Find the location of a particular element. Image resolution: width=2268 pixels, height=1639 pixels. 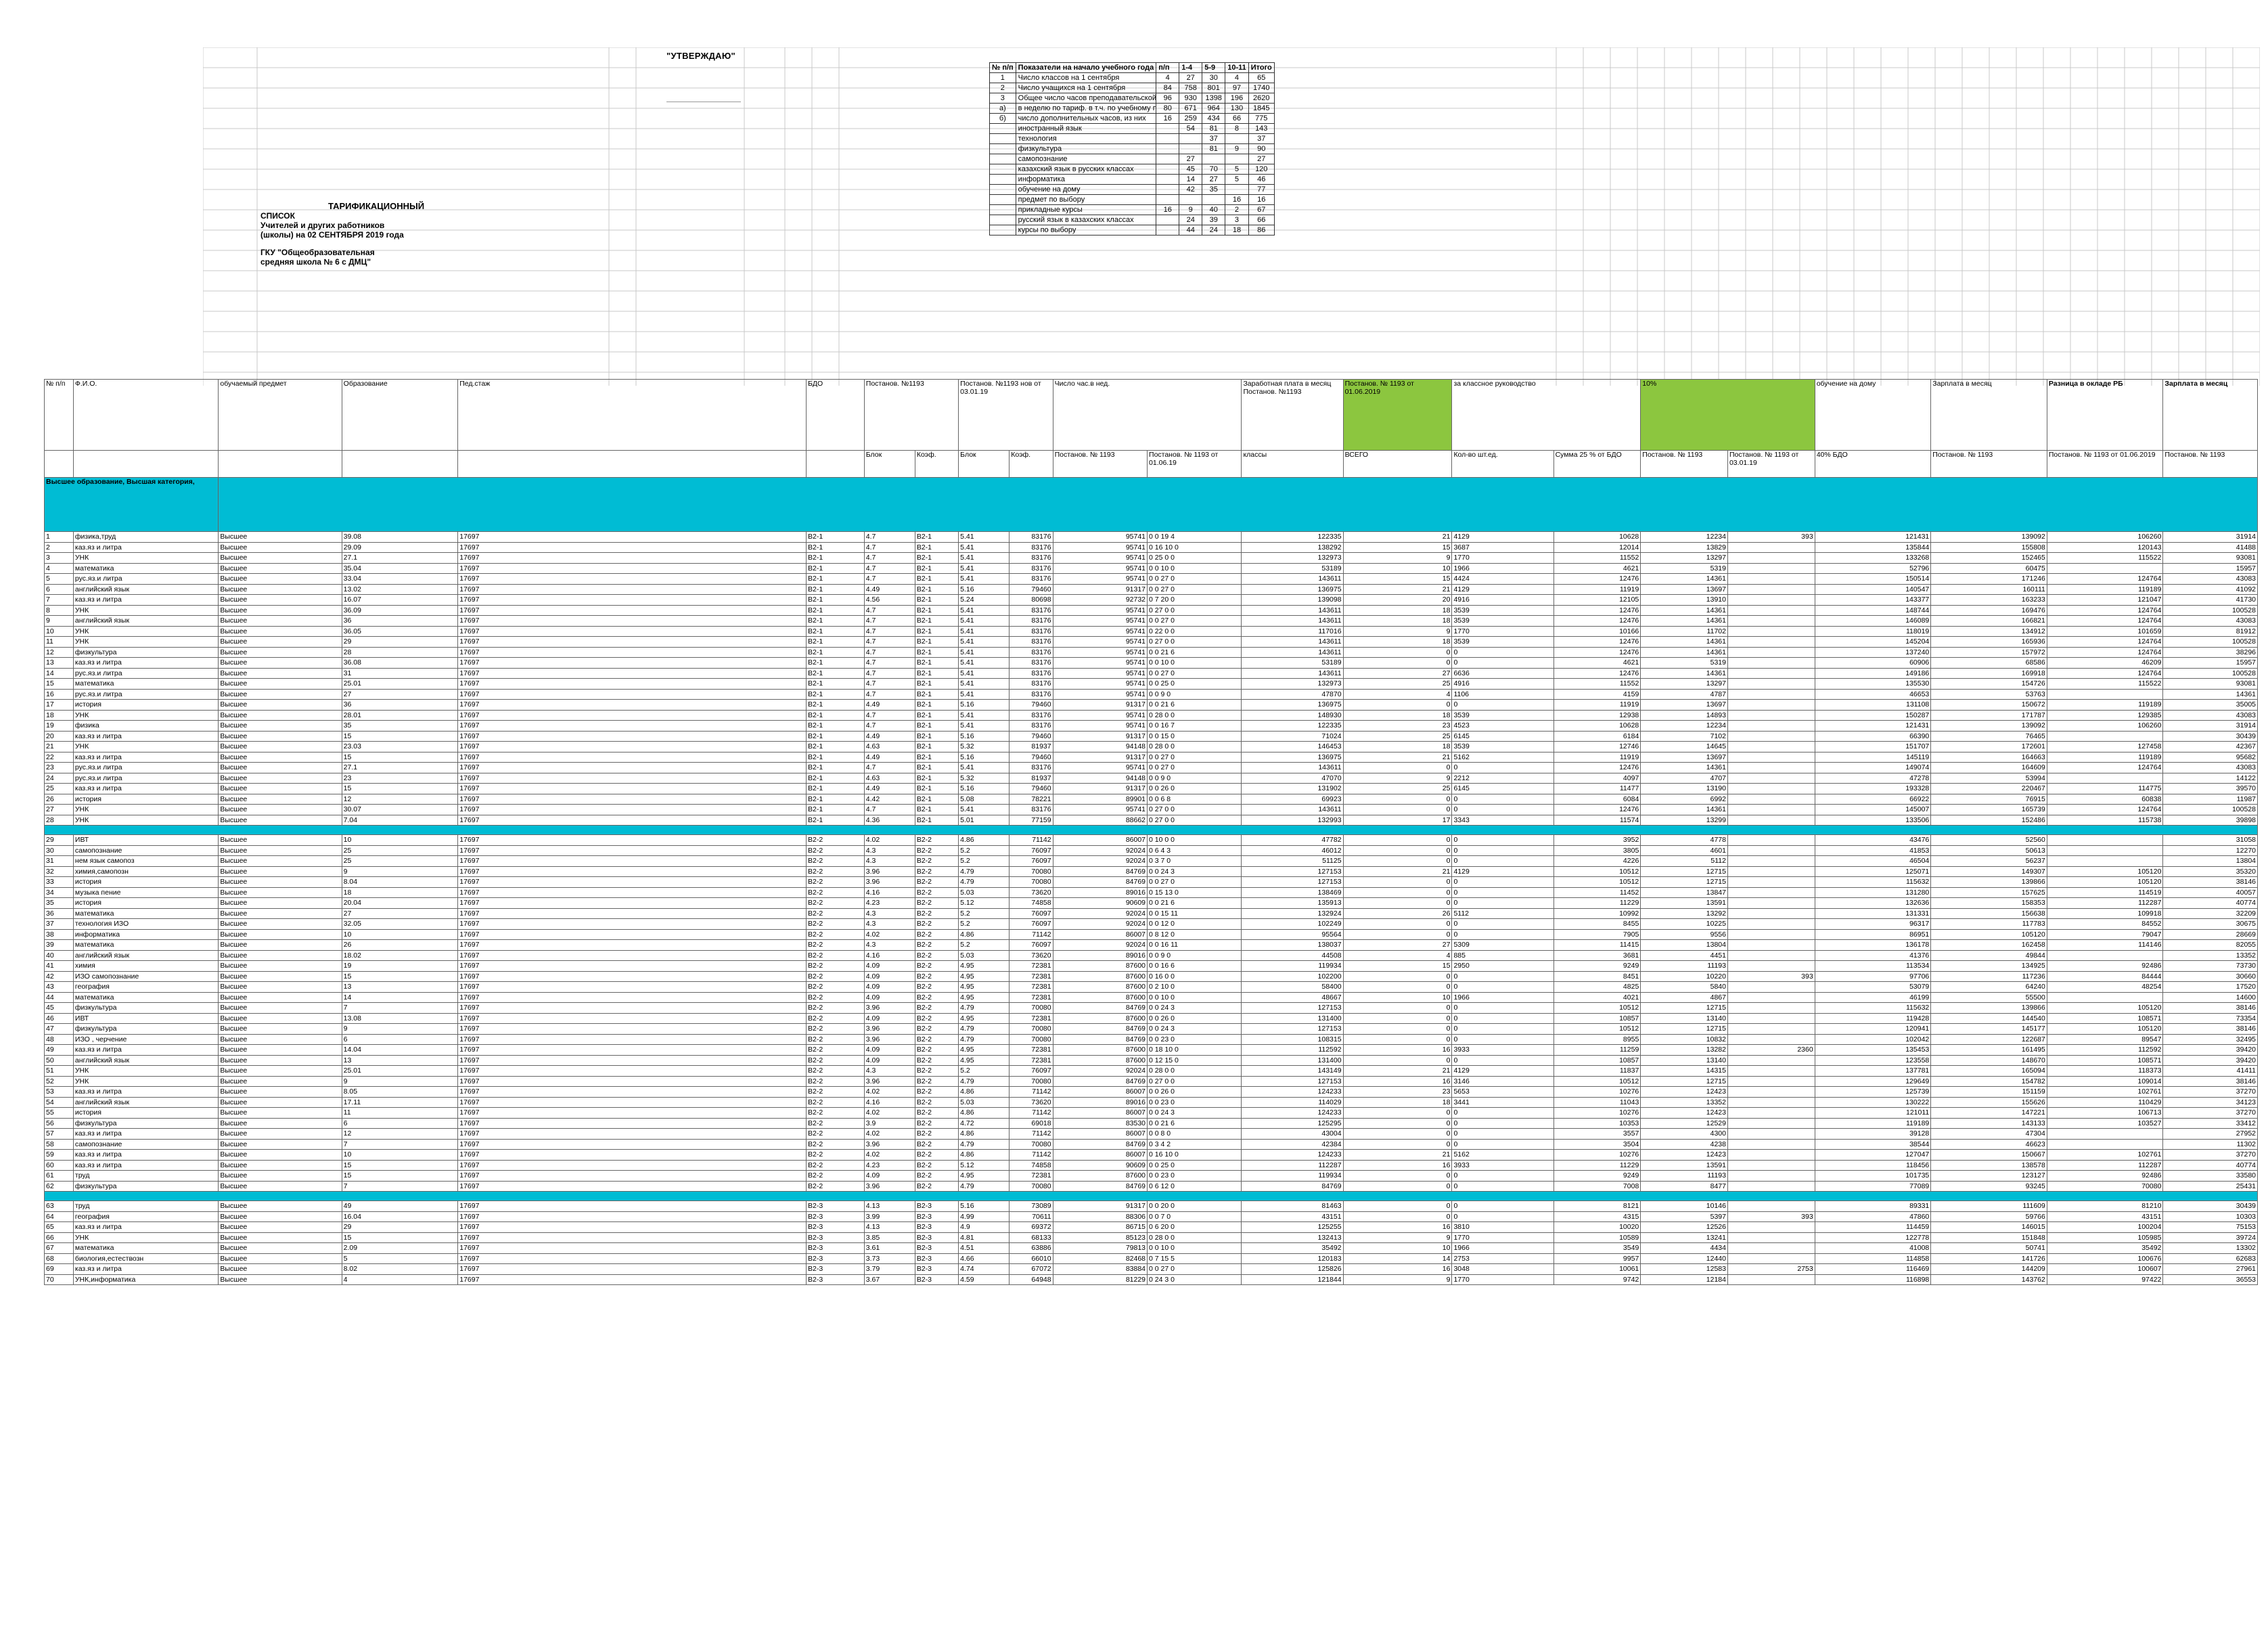

table-cell: 47860 is located at coordinates (1873, 1216).